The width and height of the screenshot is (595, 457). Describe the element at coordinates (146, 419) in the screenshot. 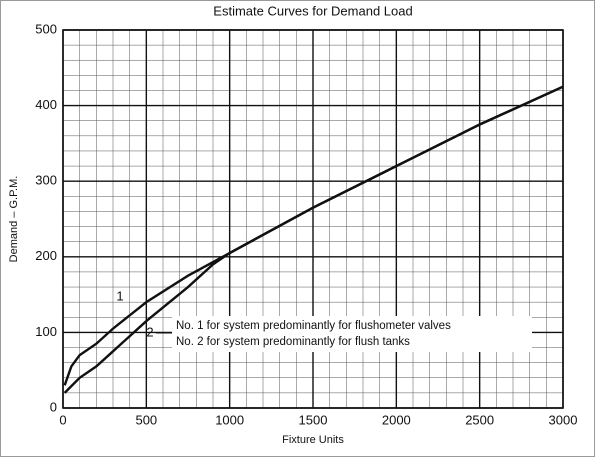

I see `x-tick-label: 500` at that location.